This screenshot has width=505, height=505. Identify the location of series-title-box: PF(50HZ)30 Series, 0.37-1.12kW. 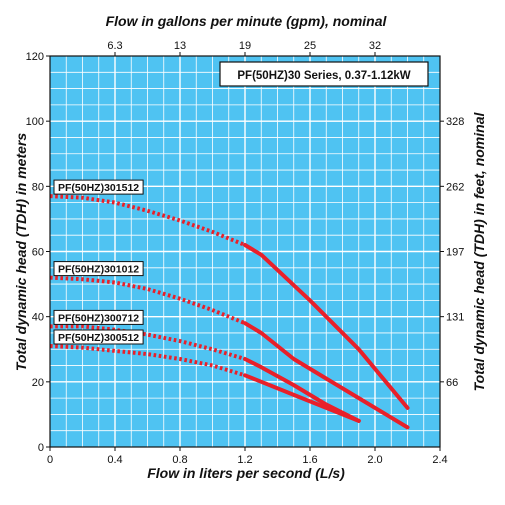
(324, 74).